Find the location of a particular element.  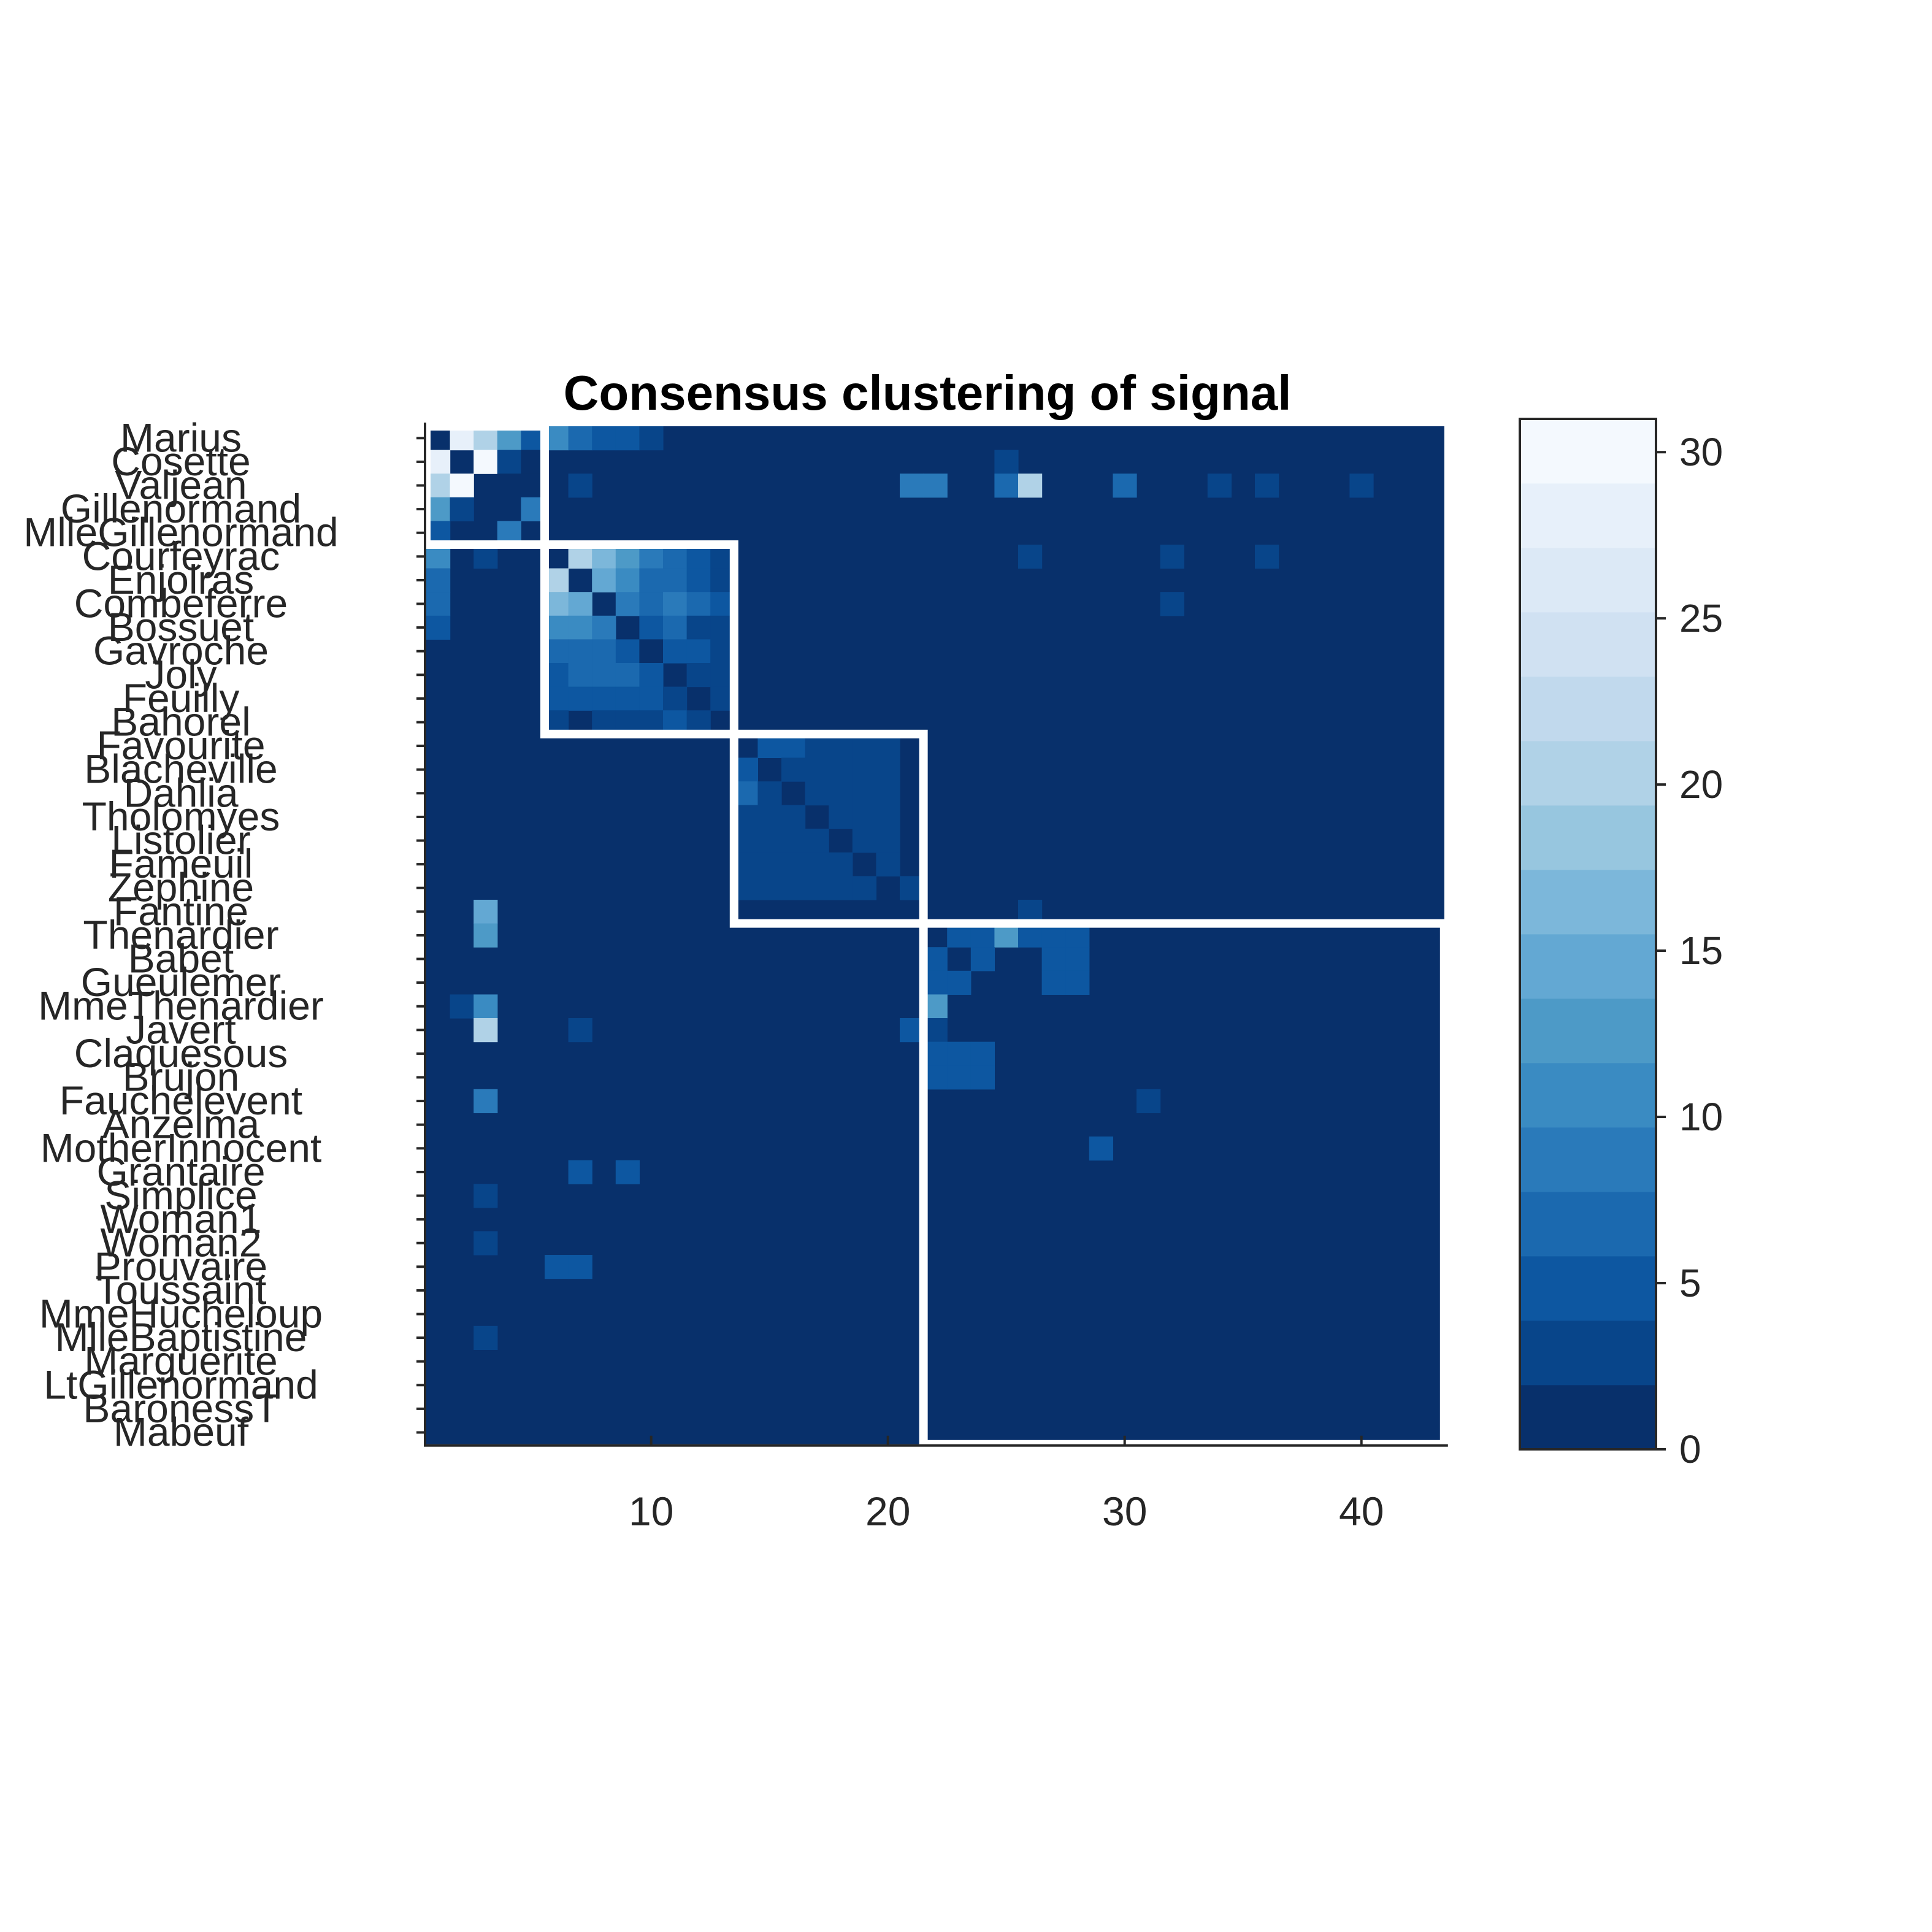

colorbar-tick-label: 15 is located at coordinates (1701, 951).